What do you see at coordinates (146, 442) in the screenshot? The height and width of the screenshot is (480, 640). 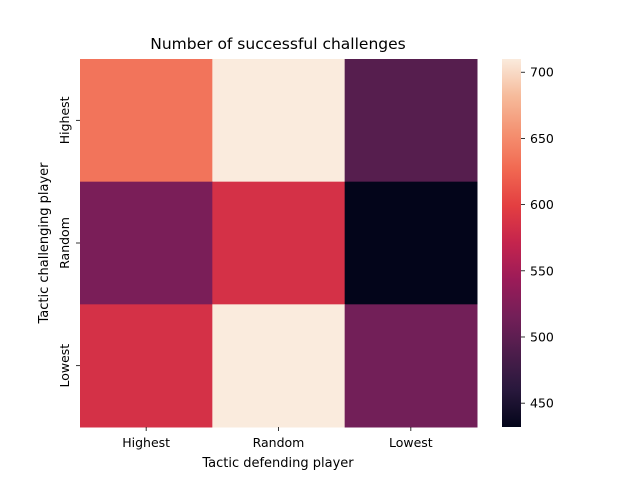 I see `x-tick-label: Highest` at bounding box center [146, 442].